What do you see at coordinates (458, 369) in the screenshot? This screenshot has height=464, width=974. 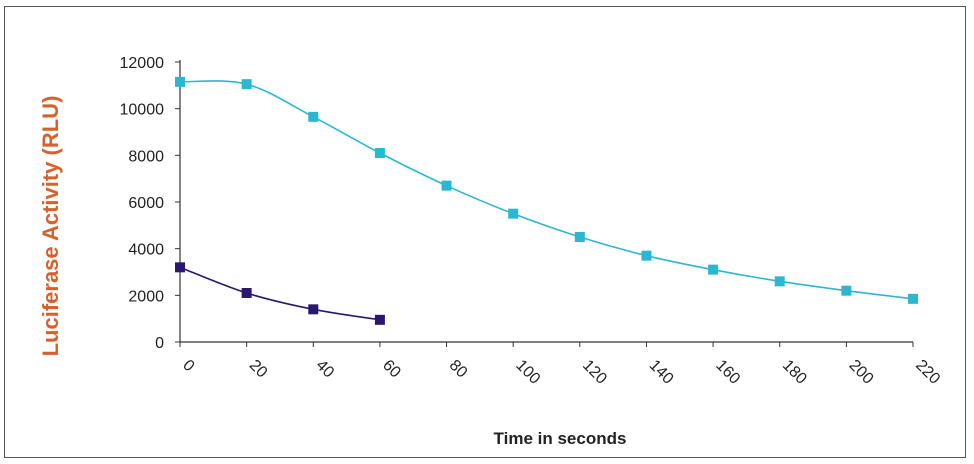 I see `x-tick-label: 80` at bounding box center [458, 369].